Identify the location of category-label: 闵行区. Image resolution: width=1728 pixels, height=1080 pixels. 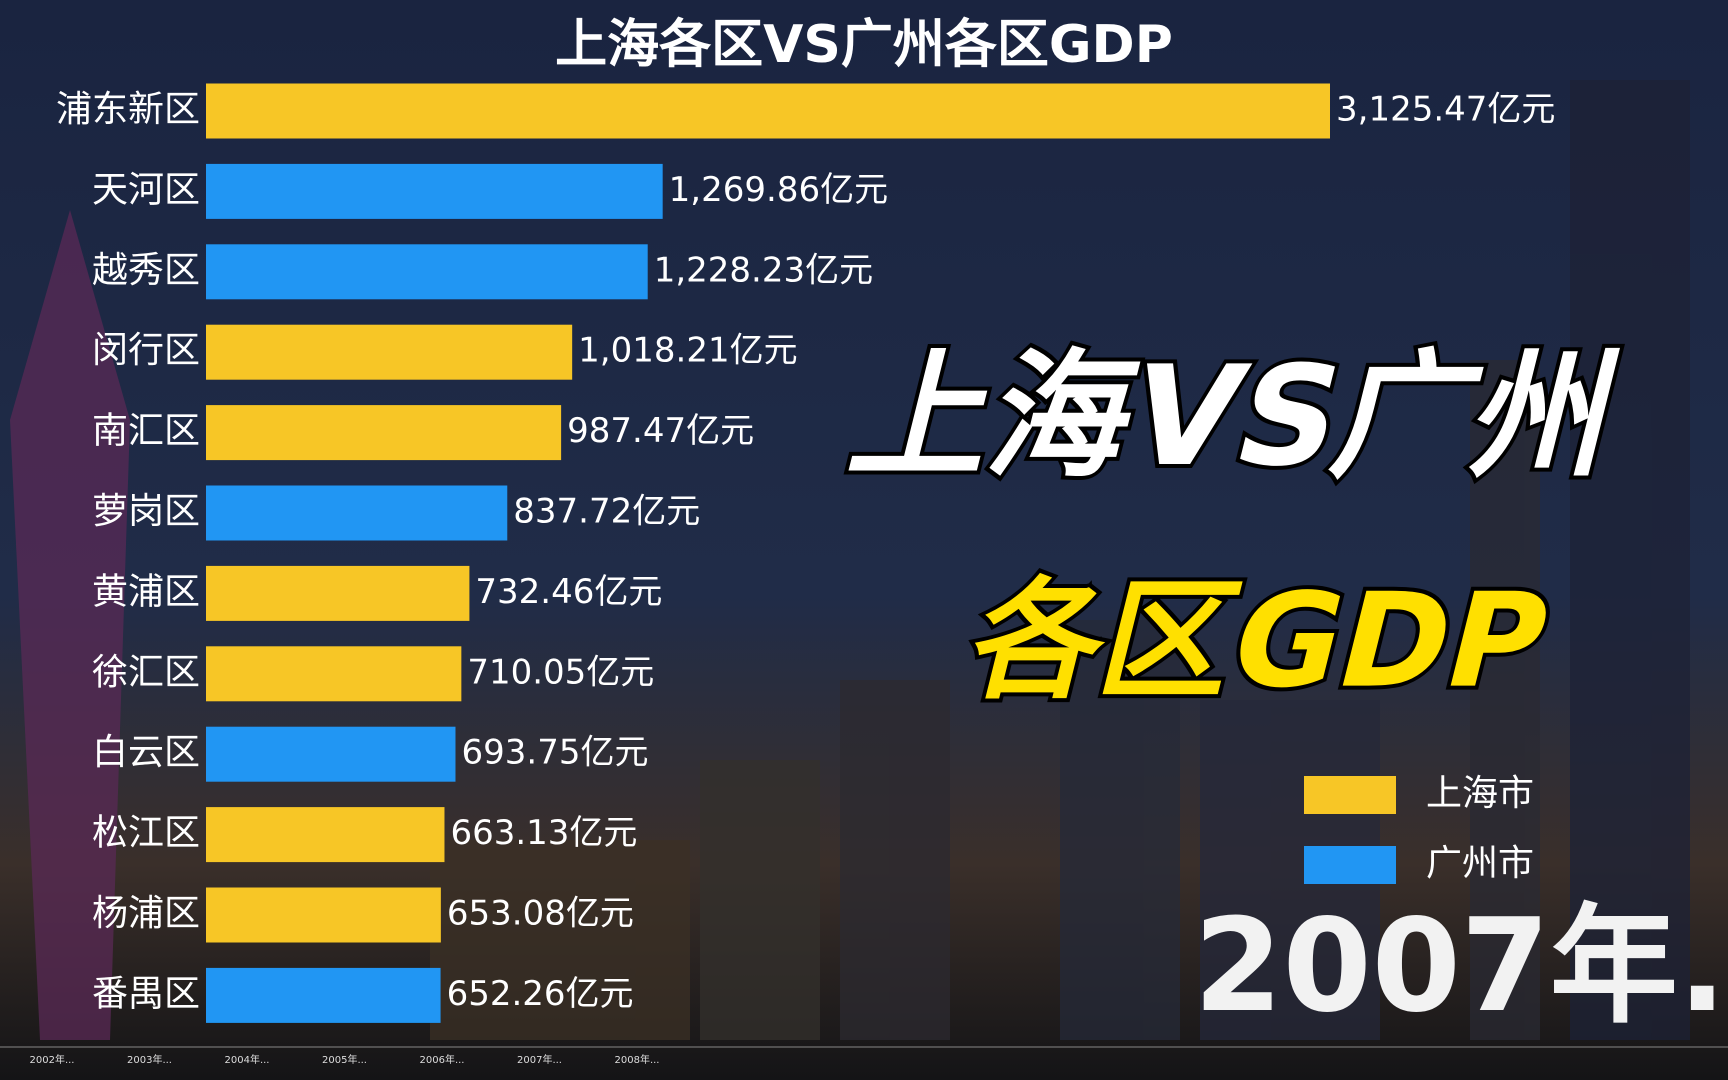
(146, 350).